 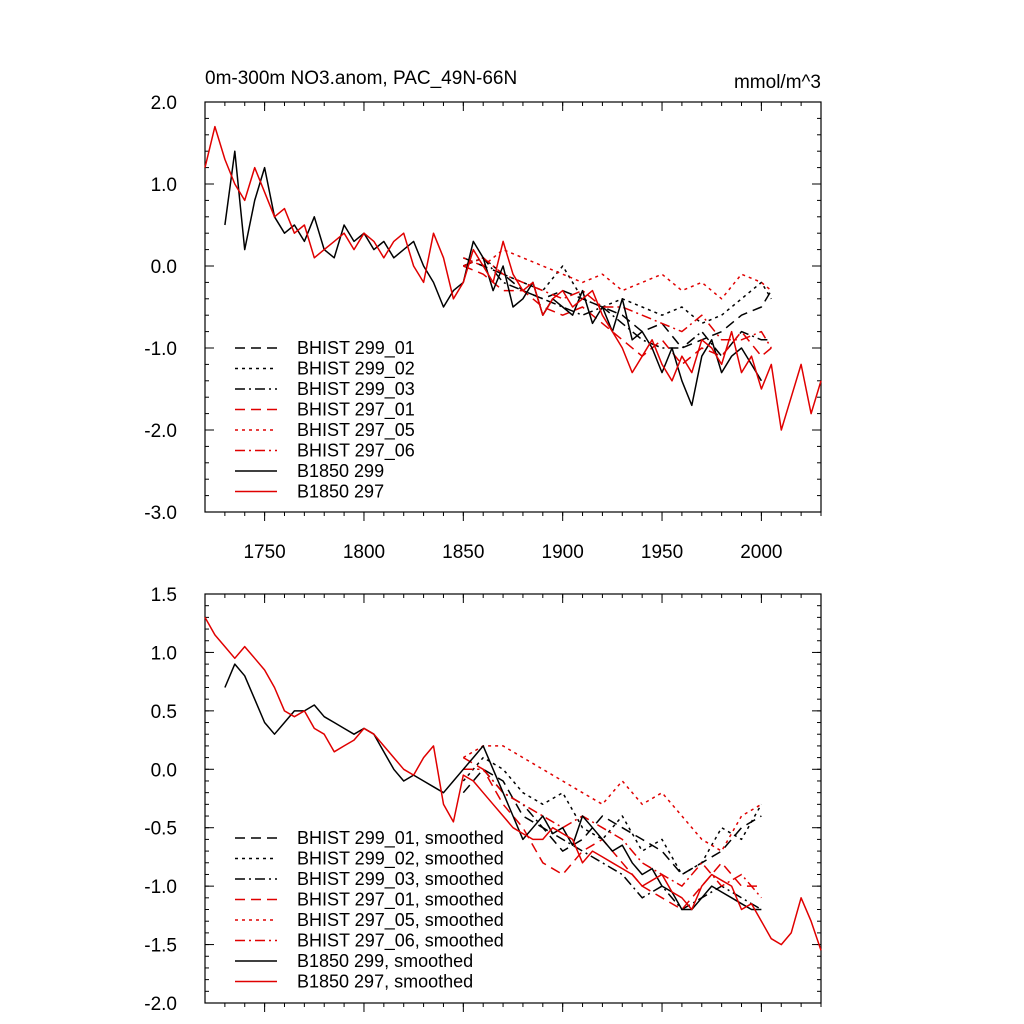 What do you see at coordinates (164, 595) in the screenshot?
I see `y-tick-label: 1.5` at bounding box center [164, 595].